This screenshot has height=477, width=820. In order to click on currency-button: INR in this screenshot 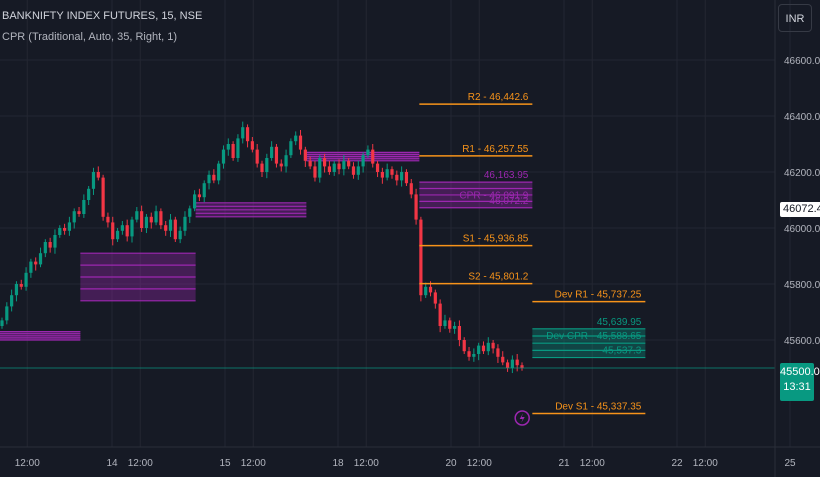, I will do `click(795, 18)`.